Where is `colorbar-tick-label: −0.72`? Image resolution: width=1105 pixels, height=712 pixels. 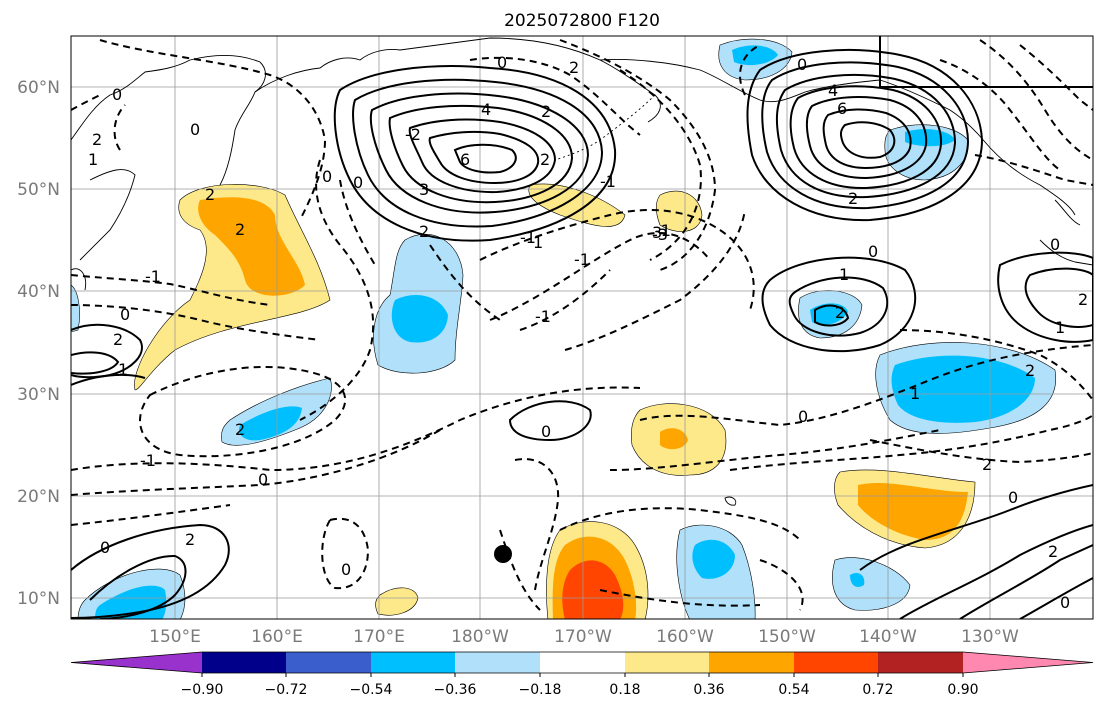 colorbar-tick-label: −0.72 is located at coordinates (286, 690).